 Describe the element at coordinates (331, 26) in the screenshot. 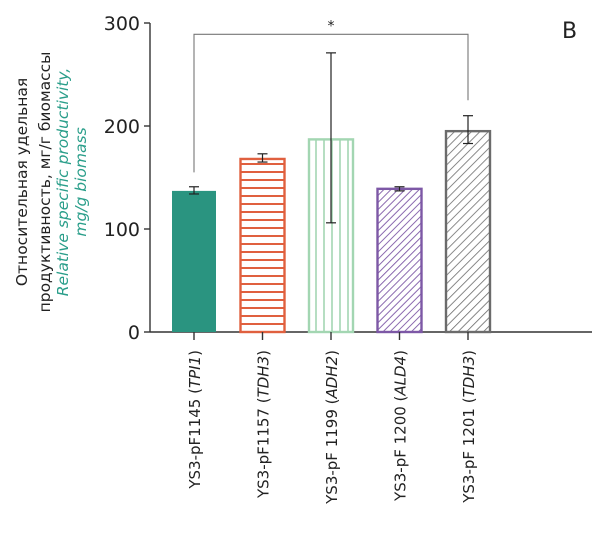

I see `significance-star: *` at that location.